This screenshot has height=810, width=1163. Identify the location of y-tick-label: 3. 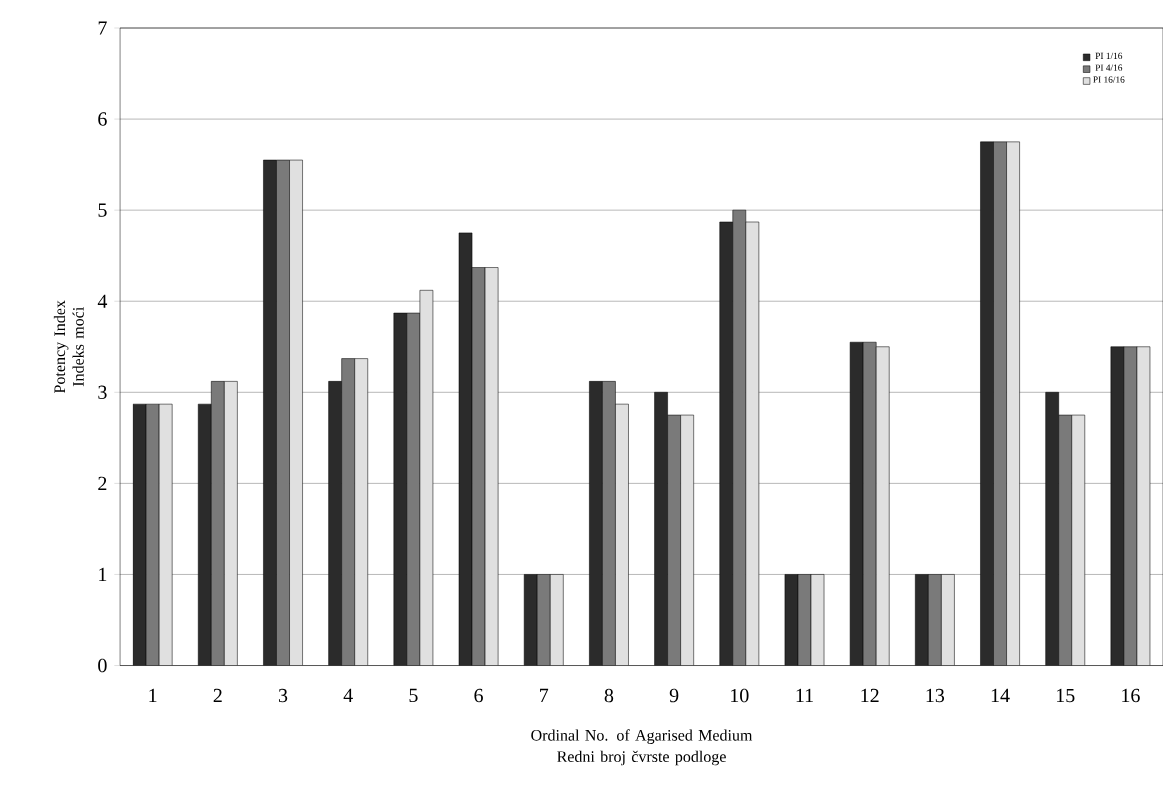
(102, 392).